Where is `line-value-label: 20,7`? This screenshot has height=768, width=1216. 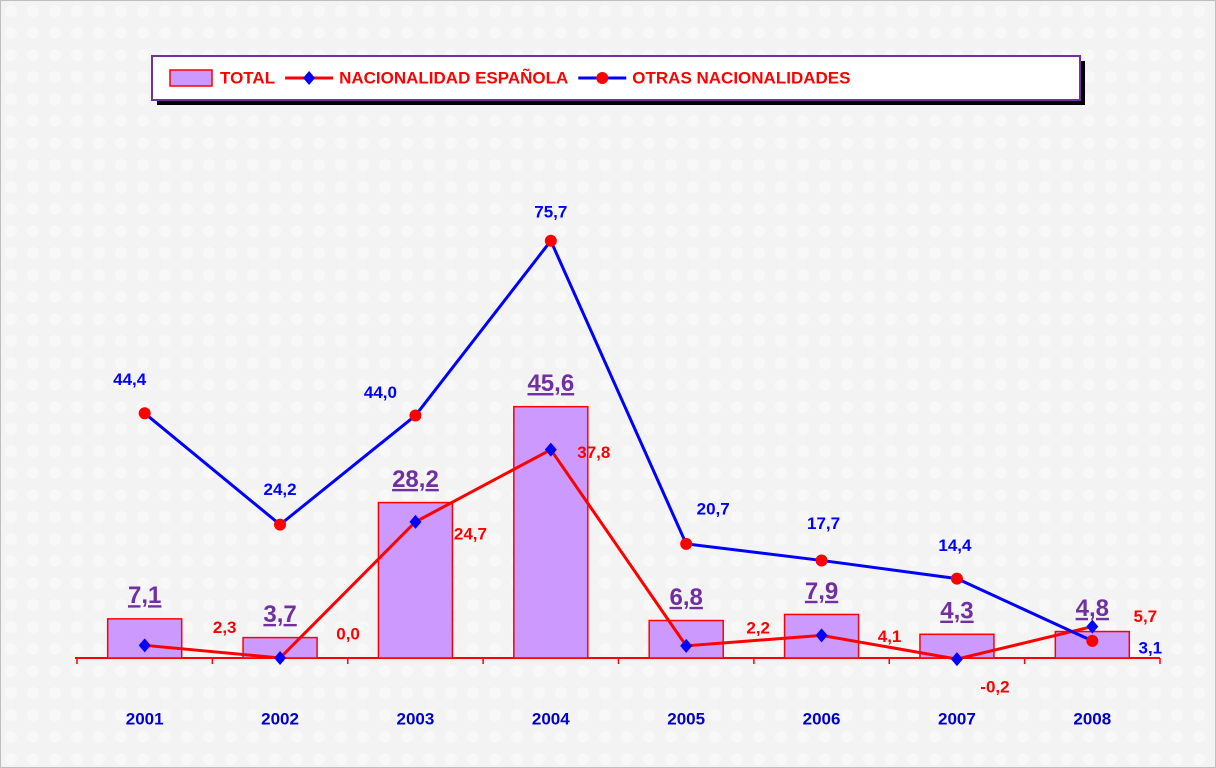
line-value-label: 20,7 is located at coordinates (713, 508).